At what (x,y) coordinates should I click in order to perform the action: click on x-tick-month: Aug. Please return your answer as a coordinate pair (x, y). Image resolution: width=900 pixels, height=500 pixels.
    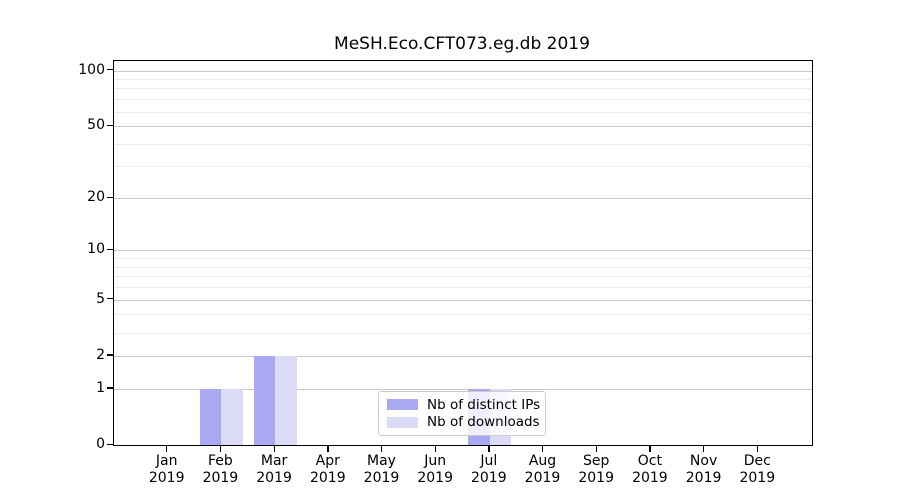
    Looking at the image, I should click on (542, 461).